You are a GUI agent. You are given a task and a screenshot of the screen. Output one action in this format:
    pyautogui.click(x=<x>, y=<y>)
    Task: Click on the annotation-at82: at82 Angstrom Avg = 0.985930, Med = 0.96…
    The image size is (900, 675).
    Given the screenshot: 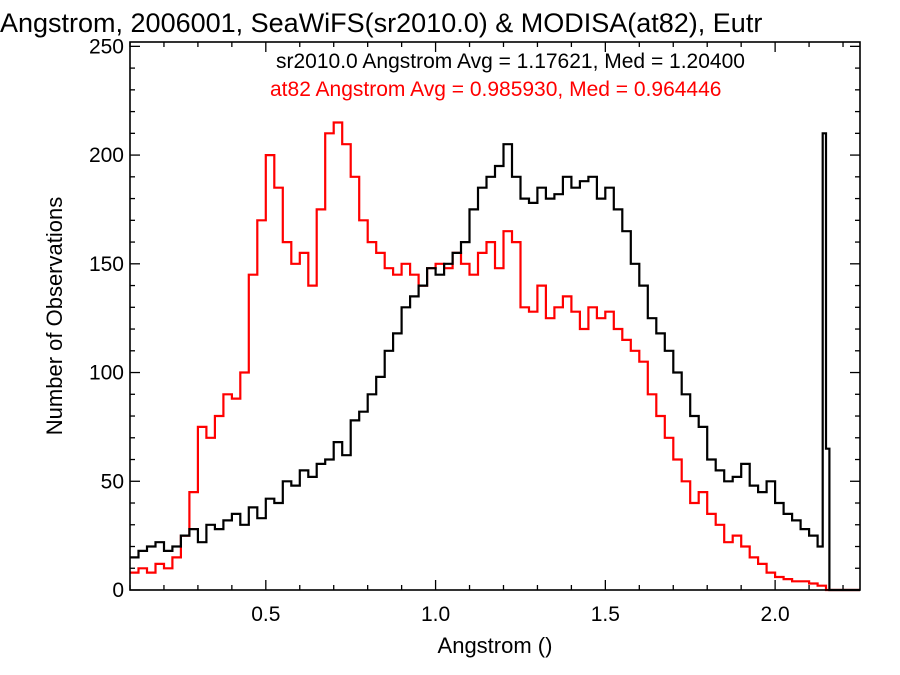 What is the action you would take?
    pyautogui.click(x=495, y=89)
    